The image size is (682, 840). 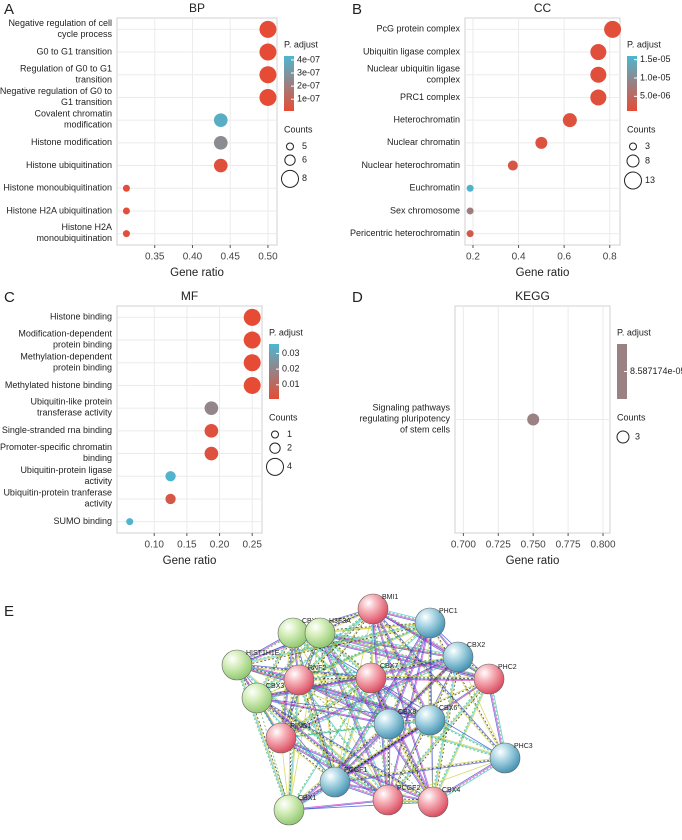 I want to click on size-legend-label: 8, so click(x=304, y=178).